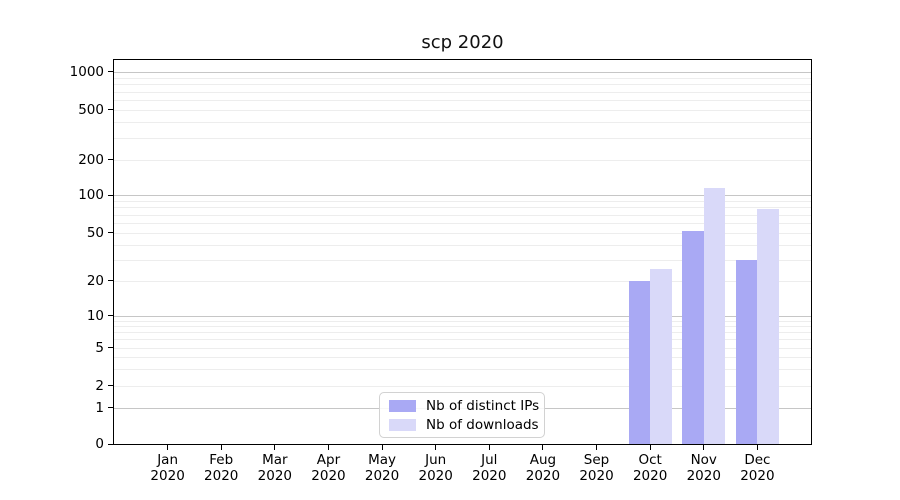 This screenshot has width=900, height=500. What do you see at coordinates (91, 195) in the screenshot?
I see `y-tick-label: 100` at bounding box center [91, 195].